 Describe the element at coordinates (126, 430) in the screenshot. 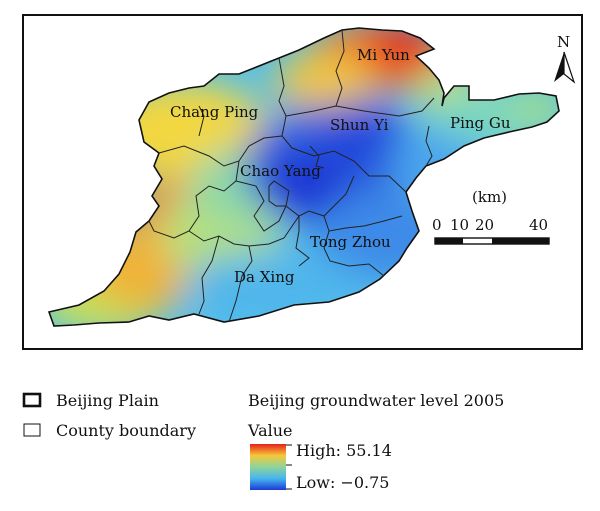

I see `county-boundary-label: County boundary` at that location.